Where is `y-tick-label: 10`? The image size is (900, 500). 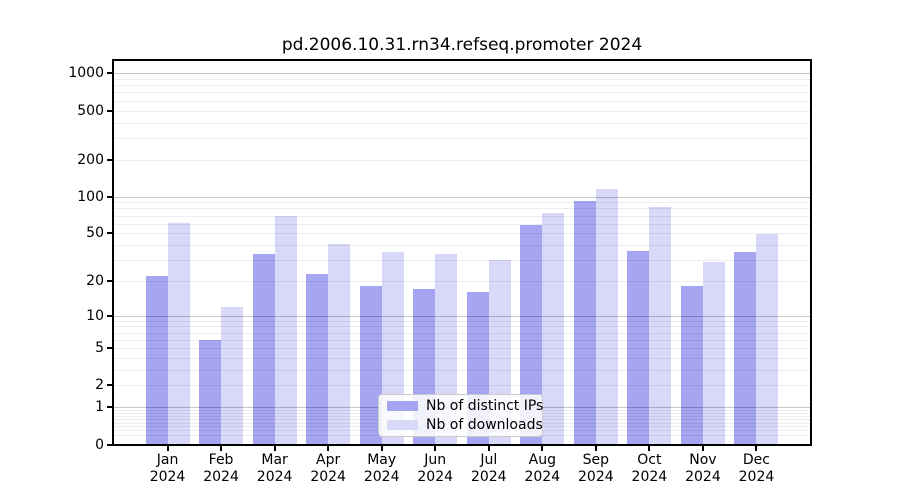 y-tick-label: 10 is located at coordinates (95, 315).